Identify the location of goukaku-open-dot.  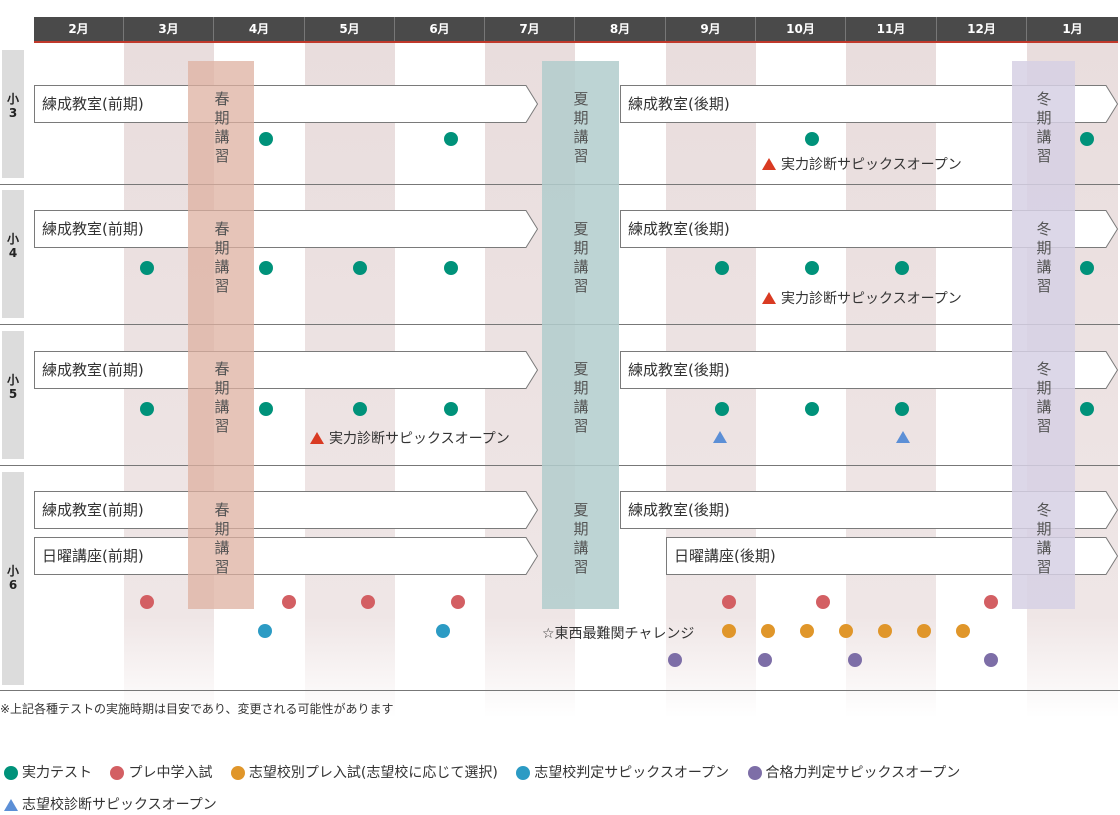
(765, 660).